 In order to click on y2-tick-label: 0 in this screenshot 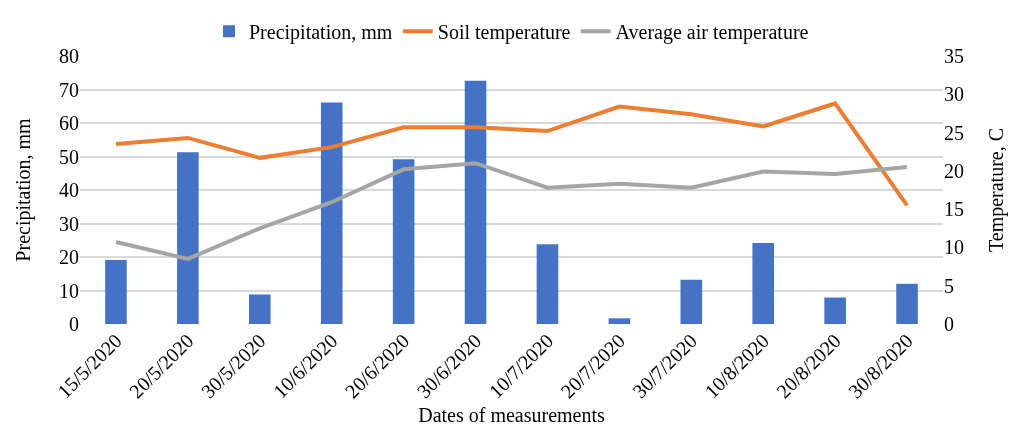, I will do `click(949, 324)`.